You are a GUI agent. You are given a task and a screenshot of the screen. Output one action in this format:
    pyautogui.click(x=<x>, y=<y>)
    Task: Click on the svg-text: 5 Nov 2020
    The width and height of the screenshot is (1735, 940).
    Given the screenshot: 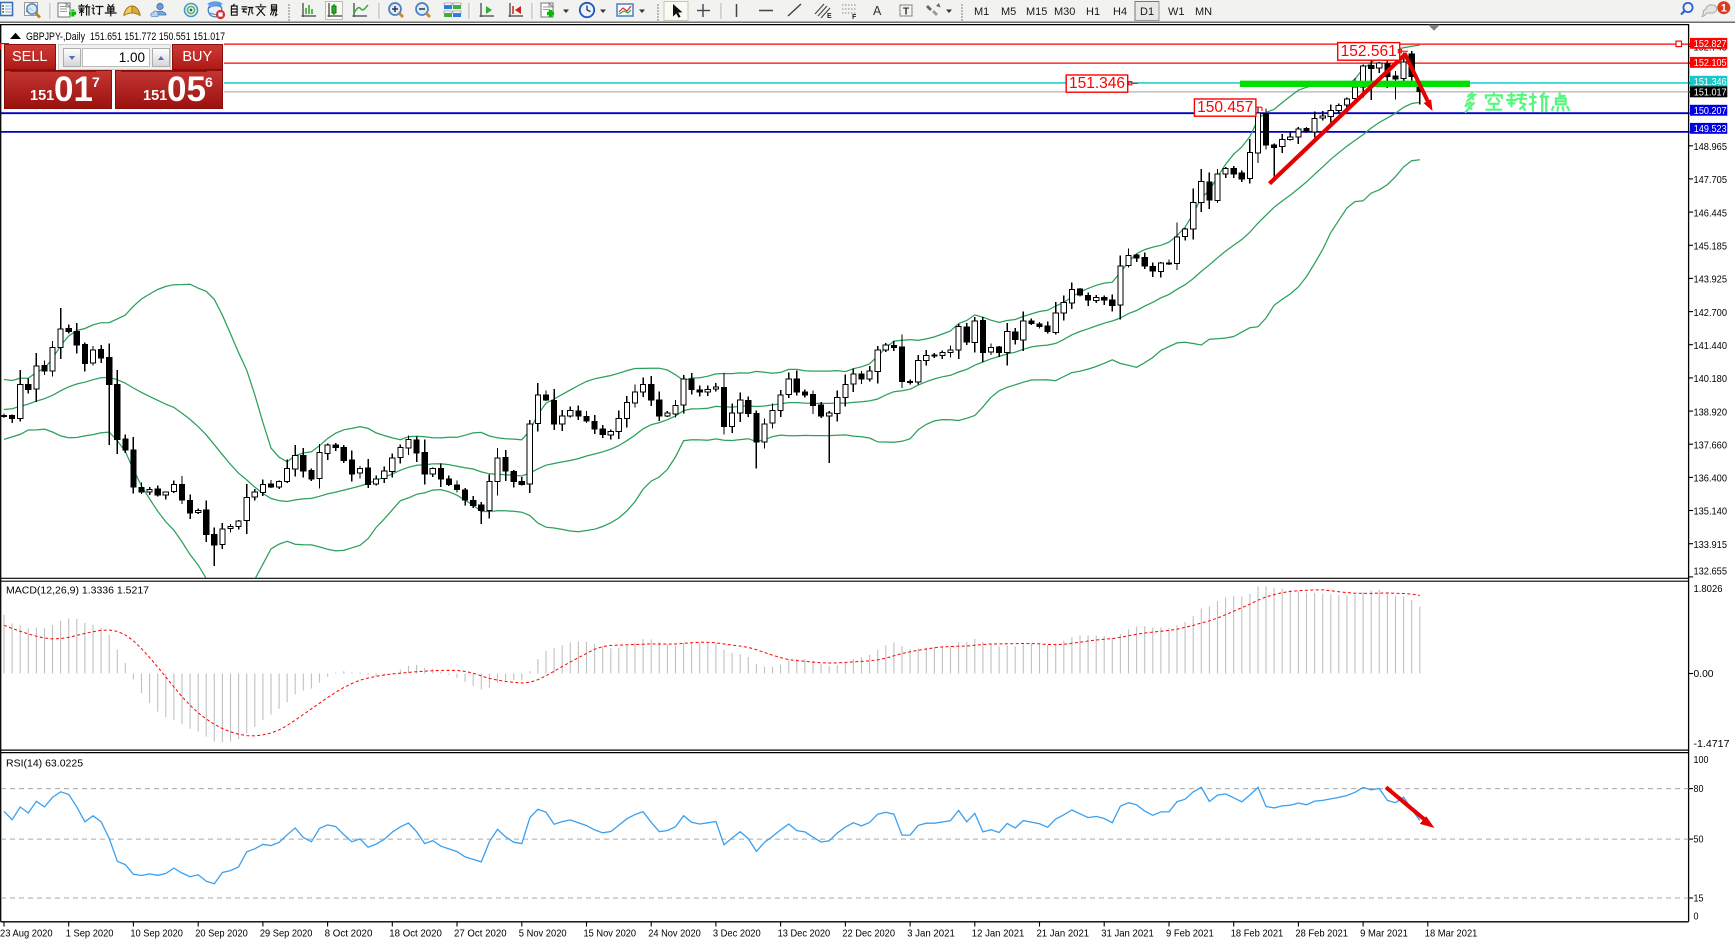 What is the action you would take?
    pyautogui.click(x=543, y=934)
    